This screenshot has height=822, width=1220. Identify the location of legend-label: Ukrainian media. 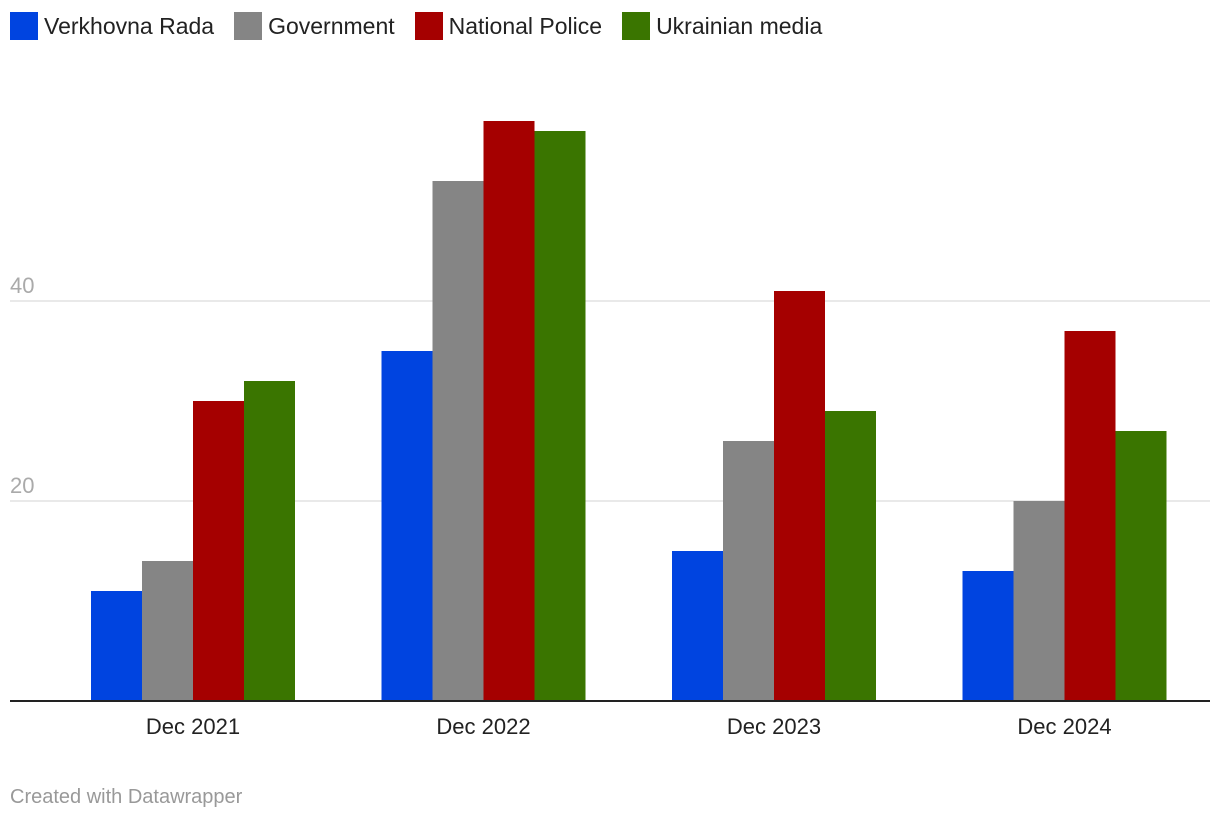
(739, 25).